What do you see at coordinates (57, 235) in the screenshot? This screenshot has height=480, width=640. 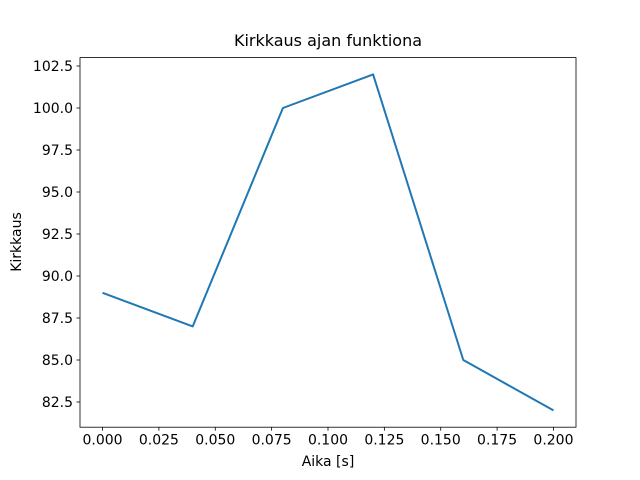 I see `y-tick-label: 92.5` at bounding box center [57, 235].